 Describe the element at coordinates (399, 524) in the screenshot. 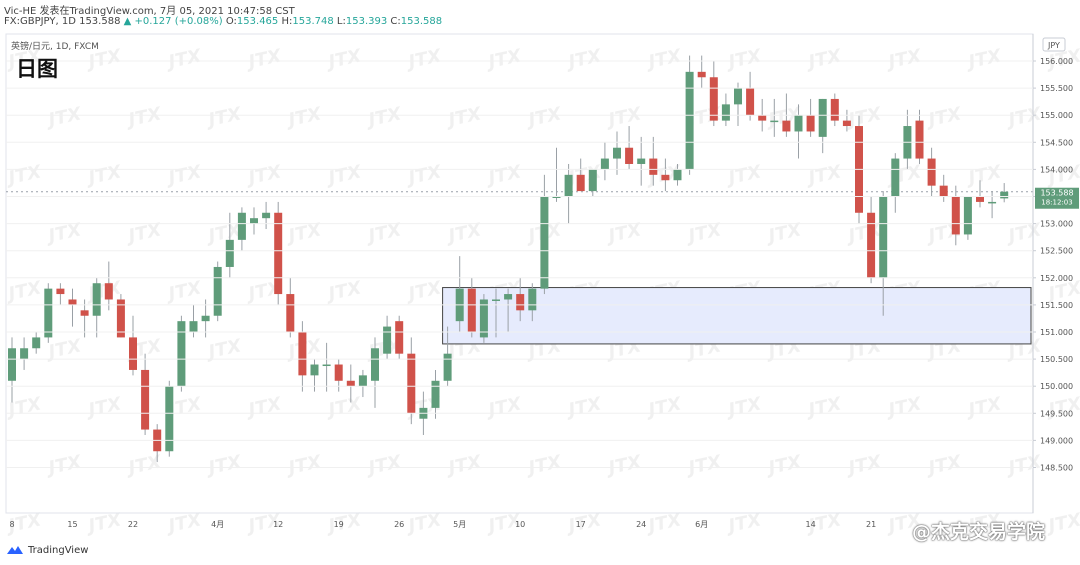

I see `x-tick-label: 26` at that location.